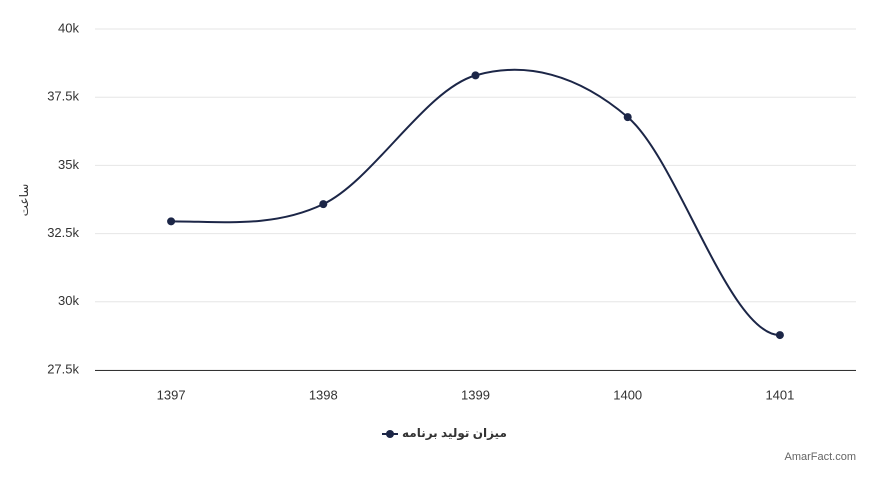  Describe the element at coordinates (68, 300) in the screenshot. I see `y-tick-label: 30k` at that location.